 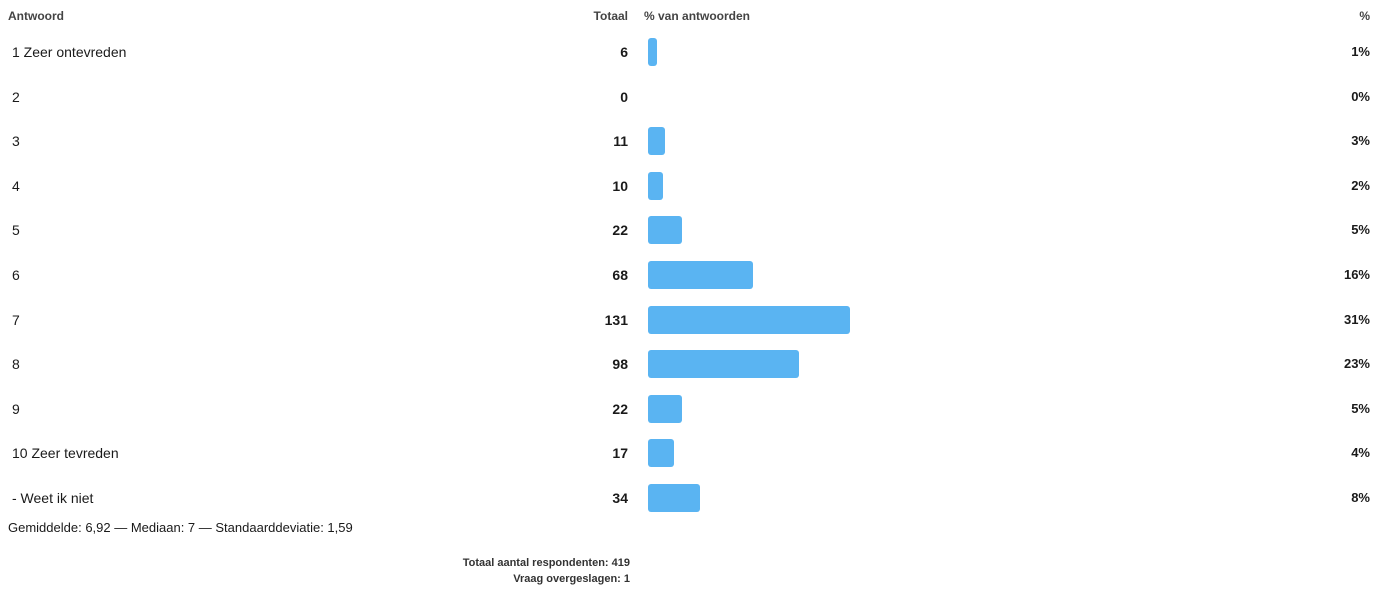 I want to click on answer-label: 2, so click(x=16, y=96).